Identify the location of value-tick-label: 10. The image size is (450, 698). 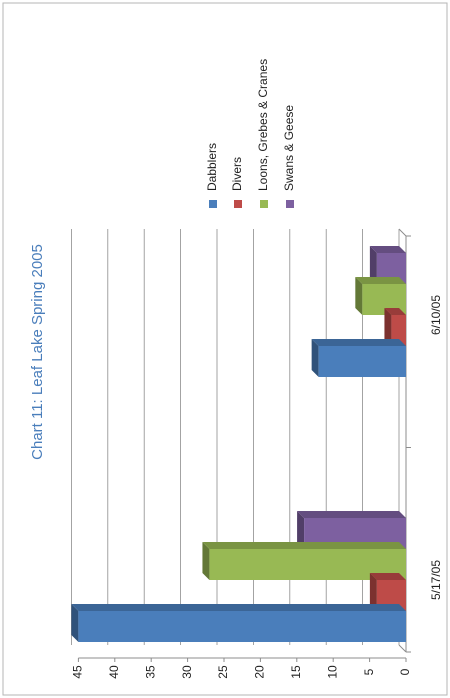
(332, 672).